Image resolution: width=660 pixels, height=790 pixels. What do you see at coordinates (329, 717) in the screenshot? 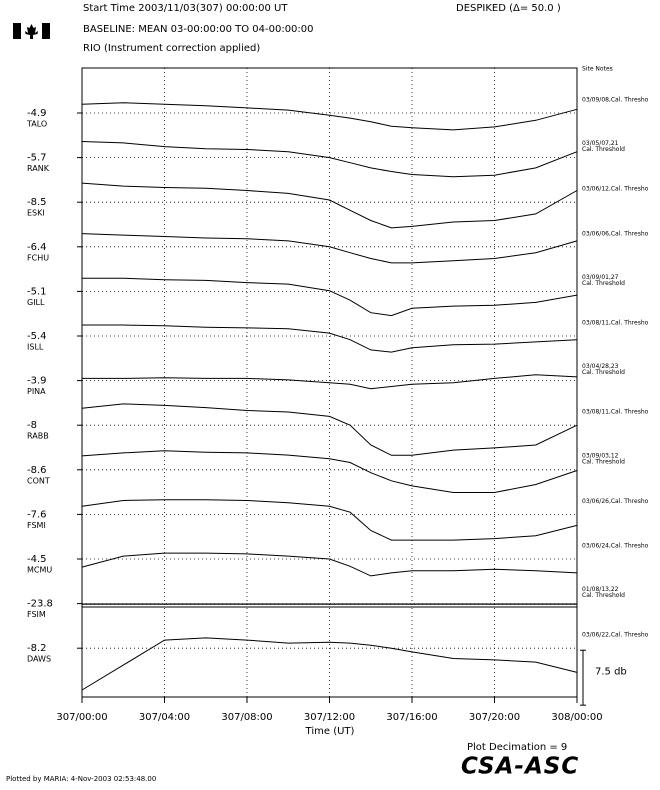
I see `x-tick-label: 307/12:00` at bounding box center [329, 717].